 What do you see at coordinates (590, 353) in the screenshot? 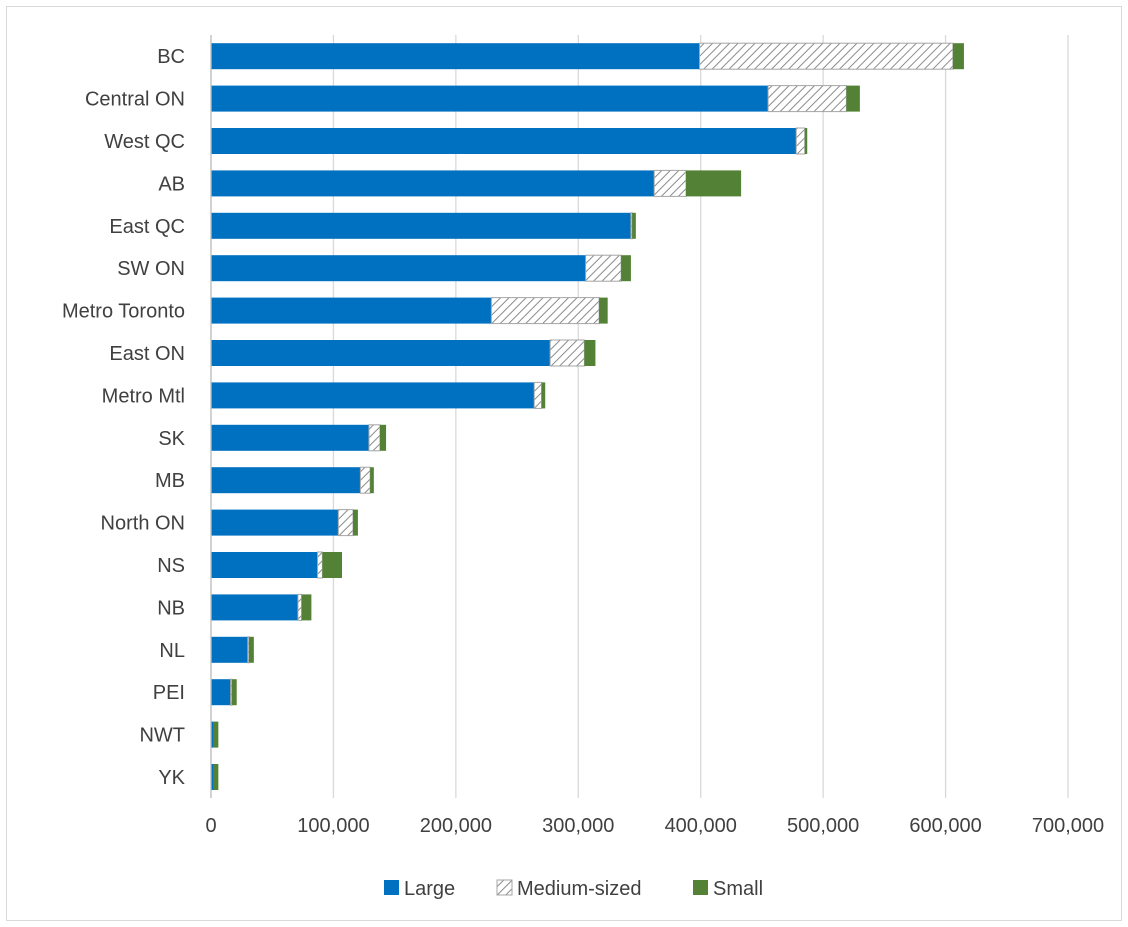
I see `bar-east-on-small` at bounding box center [590, 353].